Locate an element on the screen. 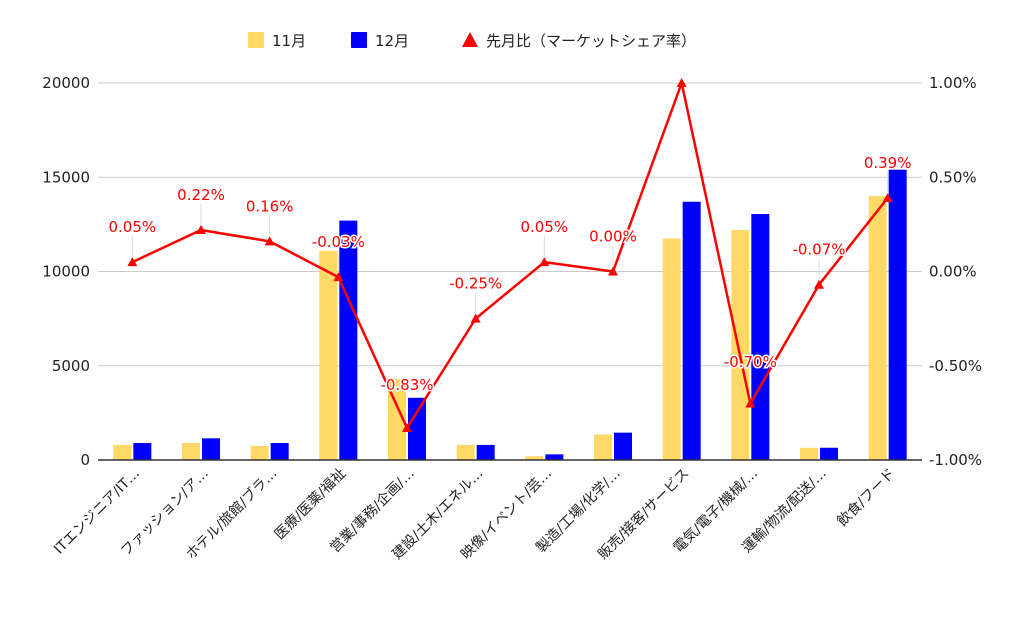 The width and height of the screenshot is (1024, 633). y-right-tick-label: 0.50% is located at coordinates (953, 177).